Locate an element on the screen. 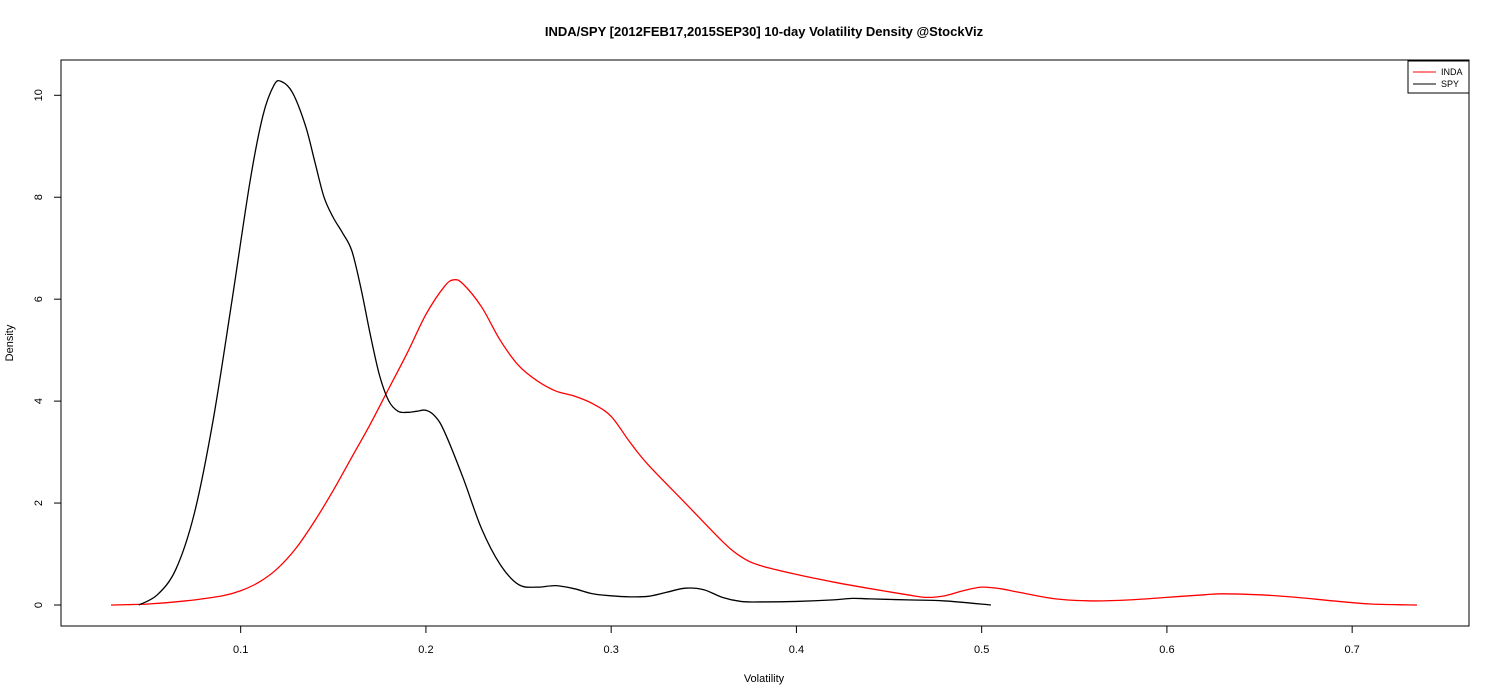  legend-box is located at coordinates (1438, 77).